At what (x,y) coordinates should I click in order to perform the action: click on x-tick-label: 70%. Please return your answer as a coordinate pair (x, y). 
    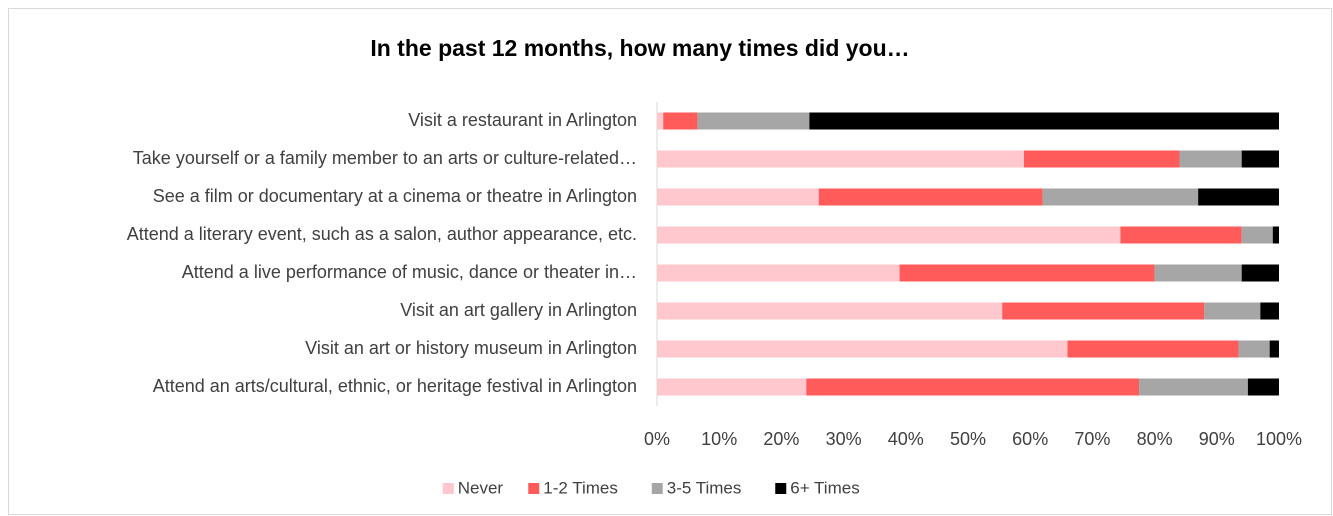
    Looking at the image, I should click on (1092, 439).